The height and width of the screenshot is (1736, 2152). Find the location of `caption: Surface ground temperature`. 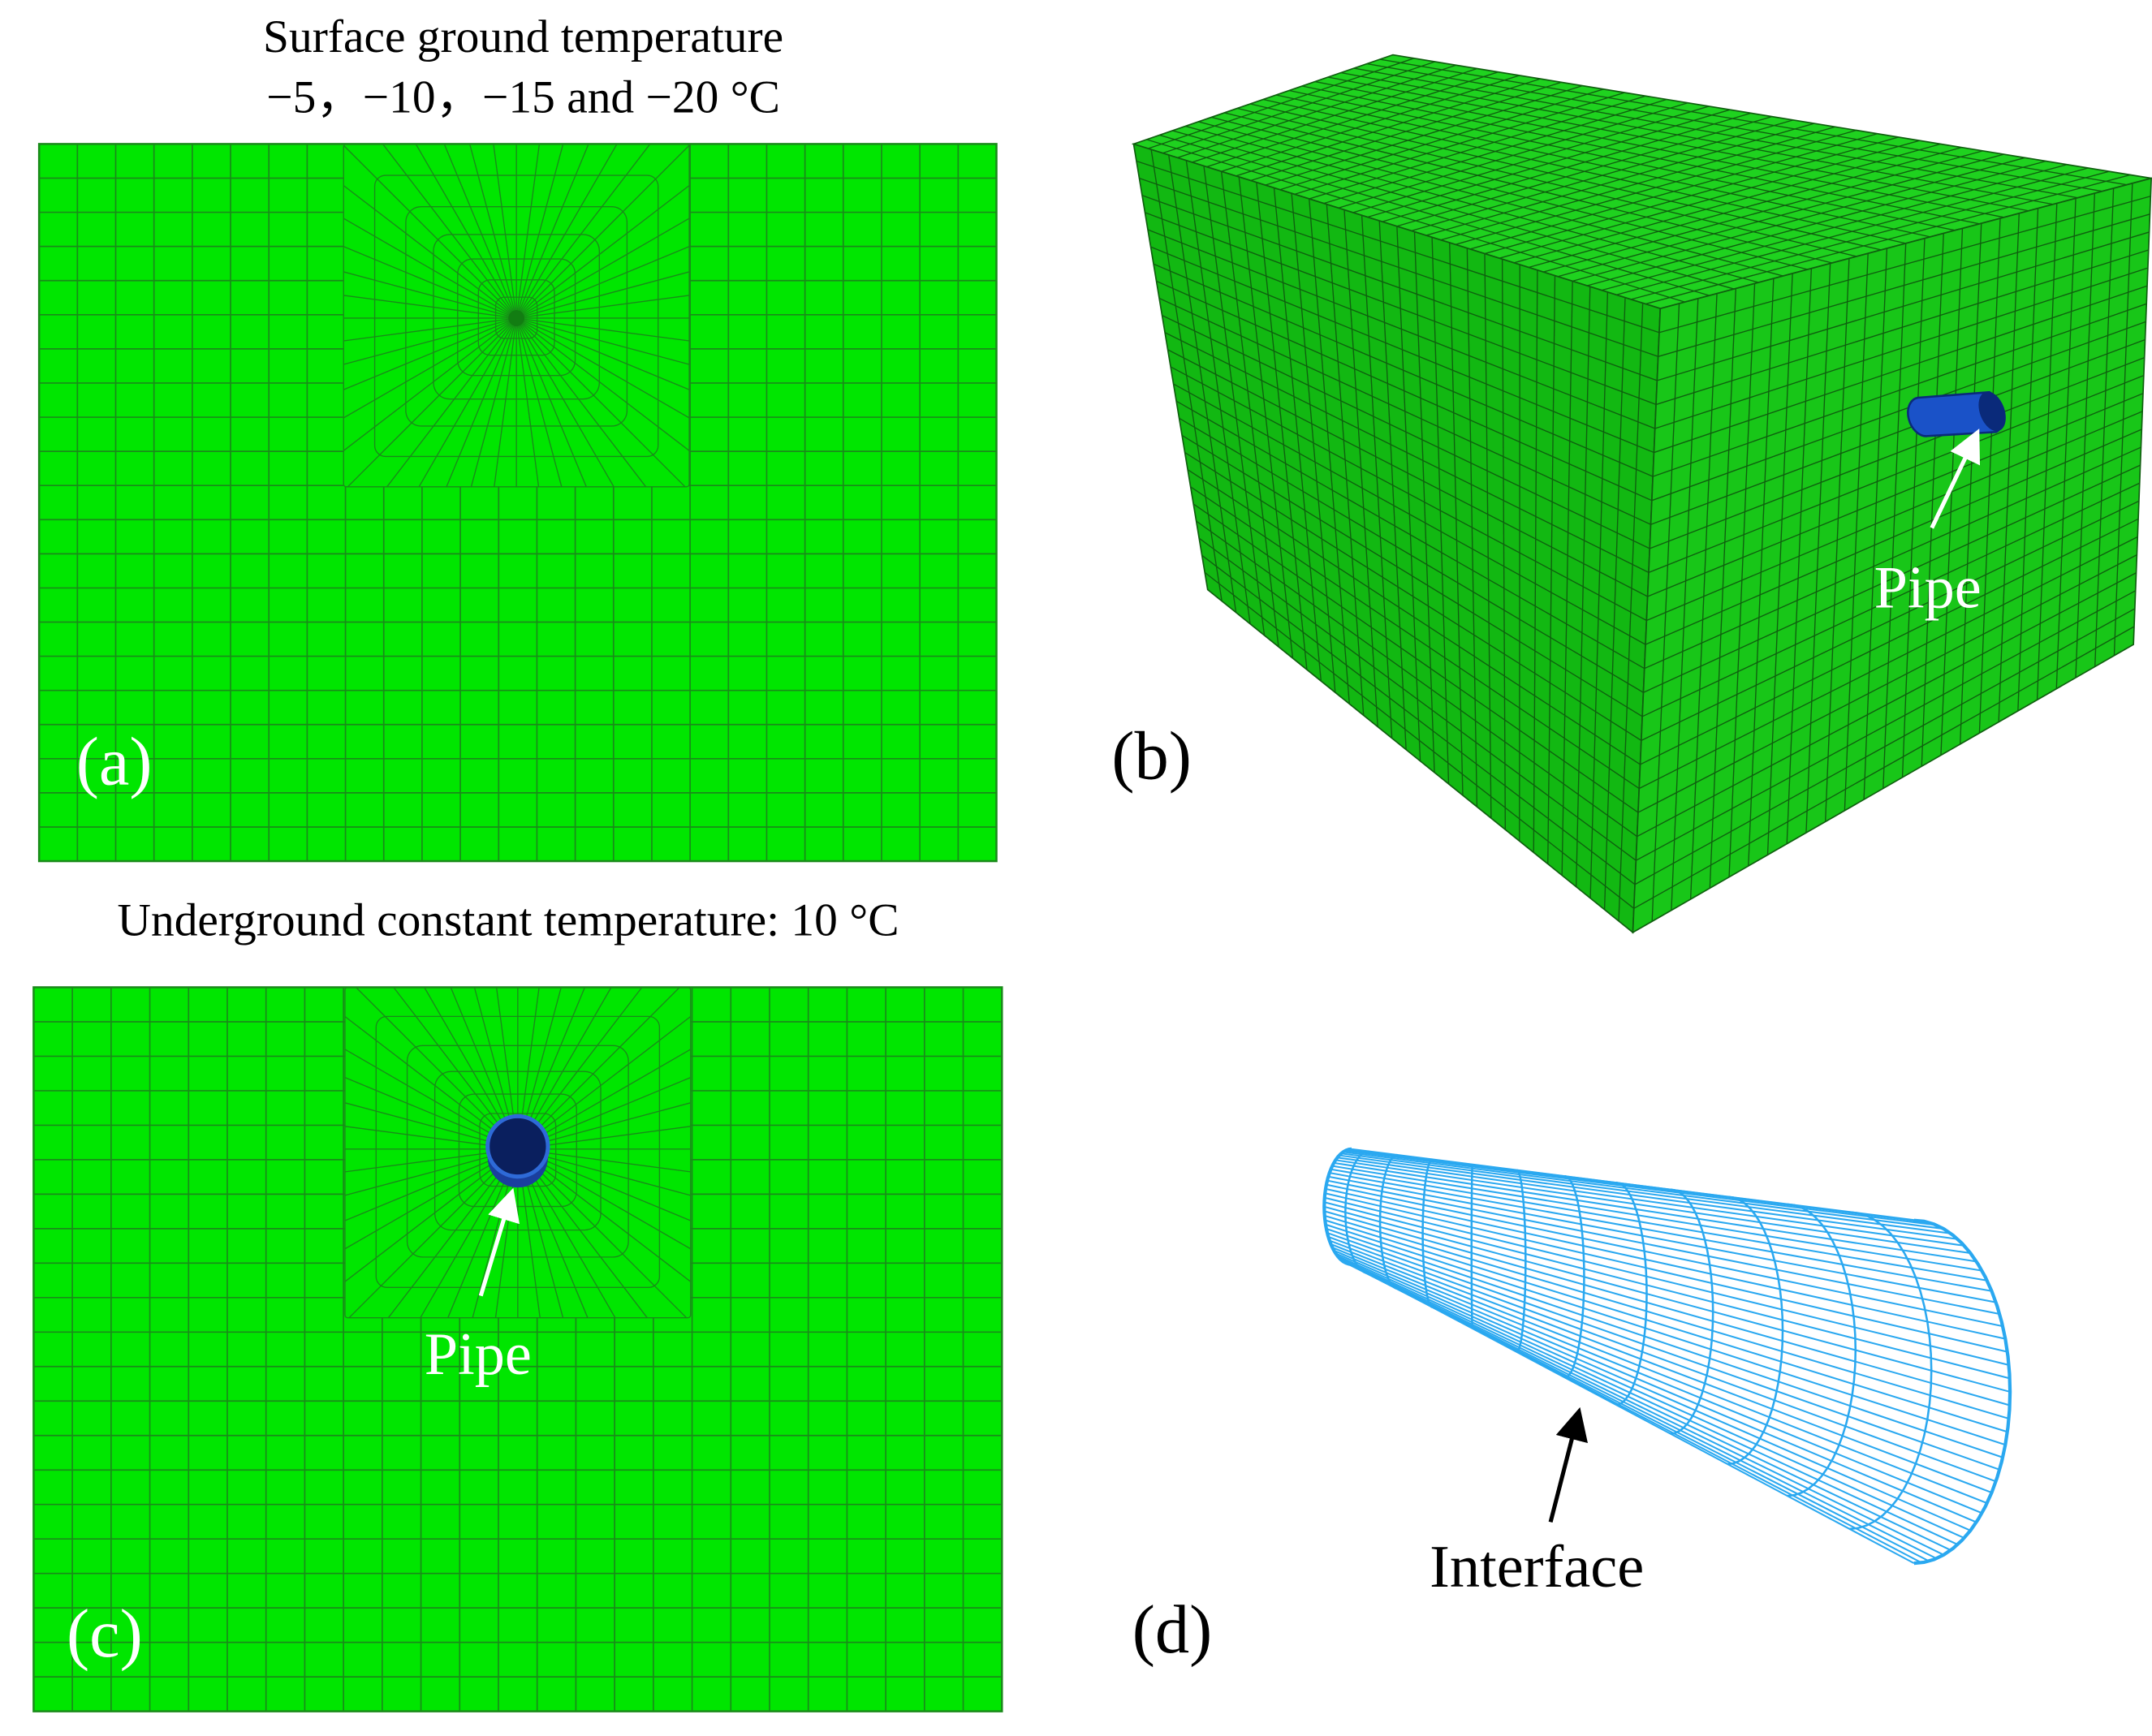

caption: Surface ground temperature is located at coordinates (523, 36).